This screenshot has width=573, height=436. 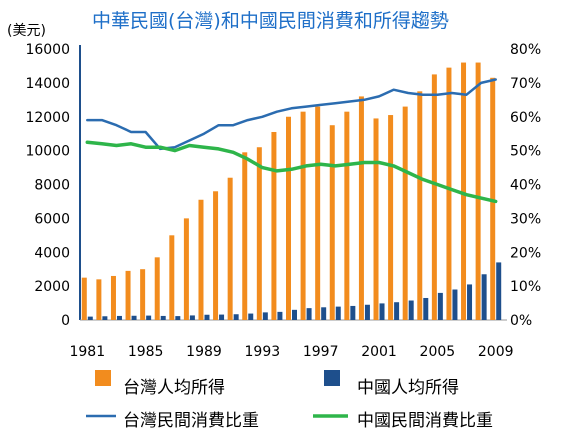 I want to click on legend-bar-china-label: 中國人均所得, so click(x=408, y=388).